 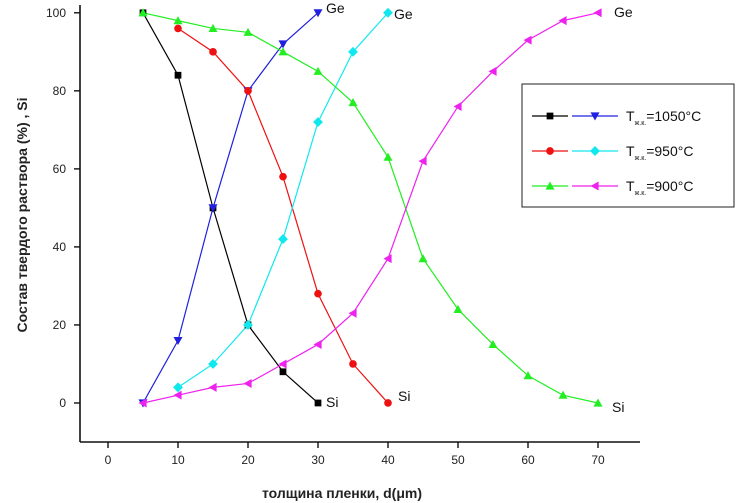 What do you see at coordinates (248, 460) in the screenshot?
I see `x-tick-label: 20` at bounding box center [248, 460].